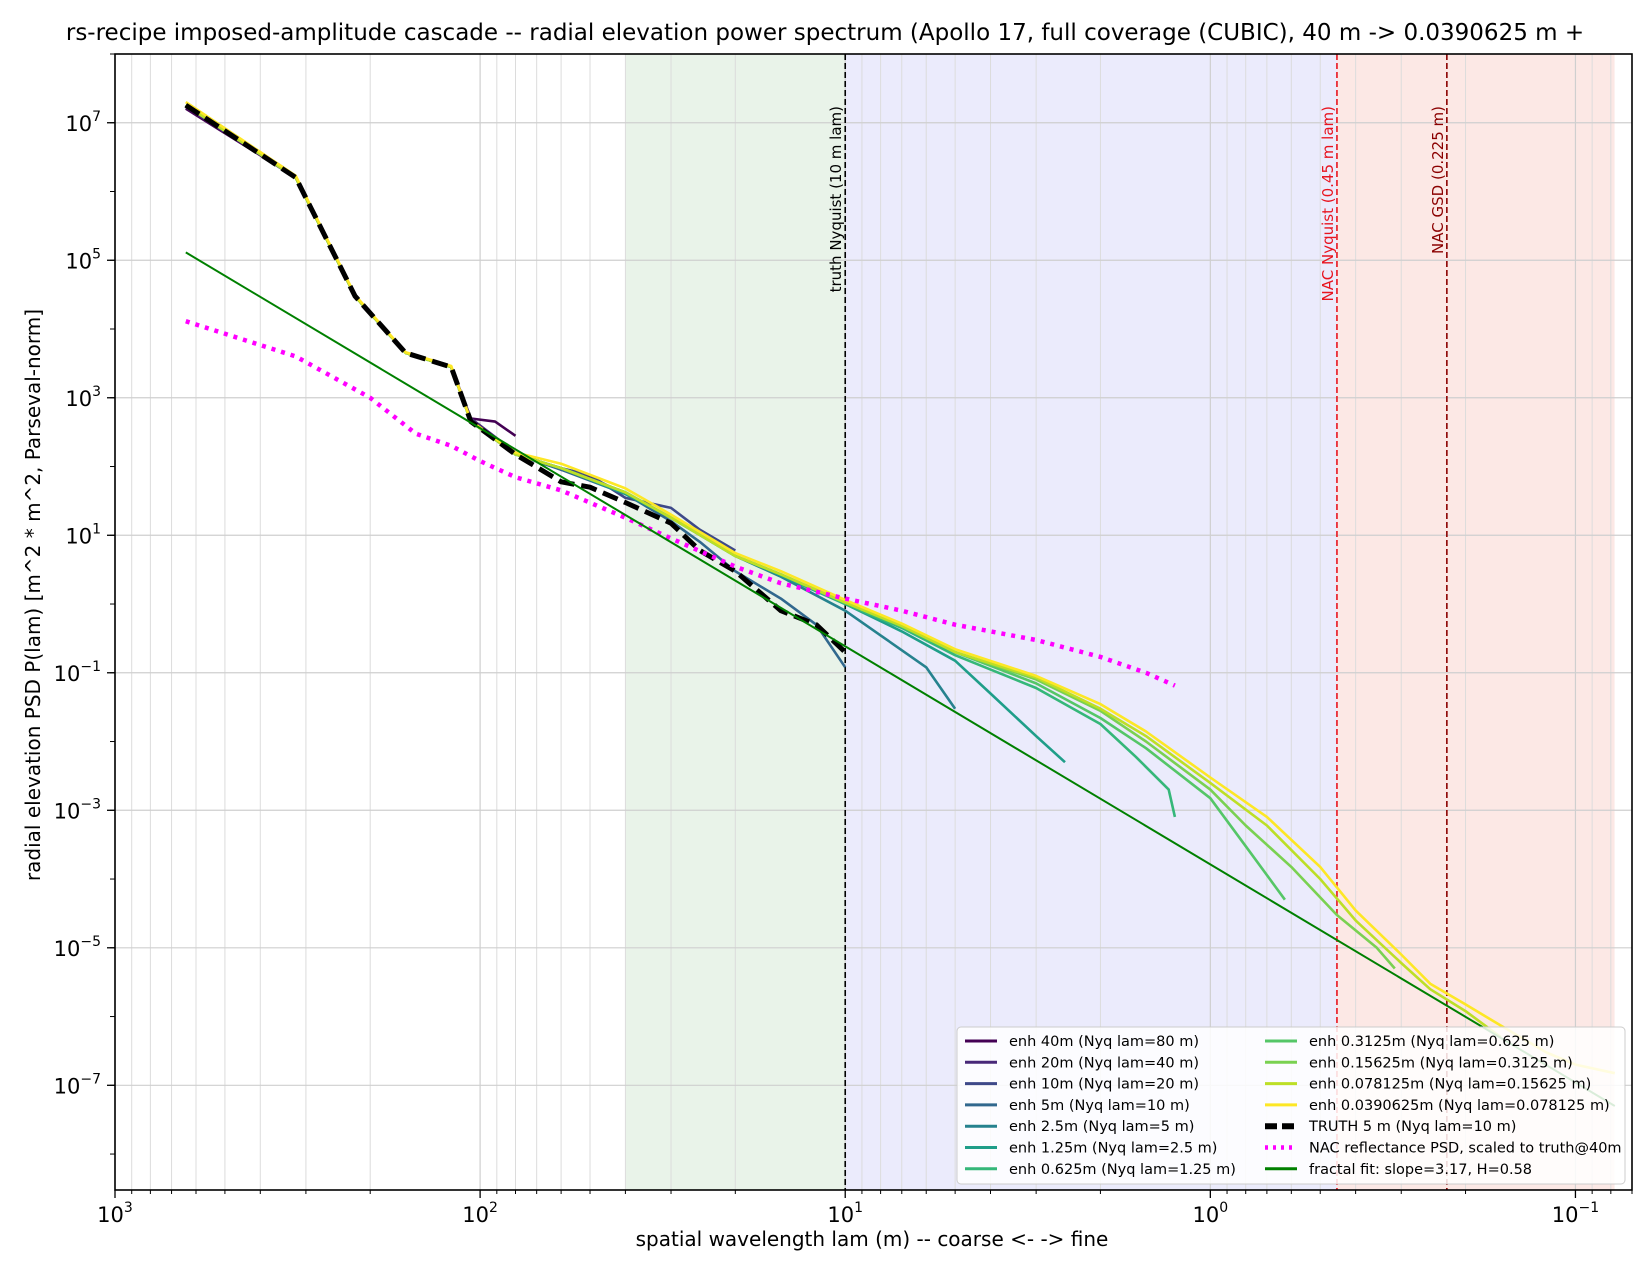 This screenshot has height=1275, width=1650. I want to click on x-tick-label-2: 10¹, so click(845, 1213).